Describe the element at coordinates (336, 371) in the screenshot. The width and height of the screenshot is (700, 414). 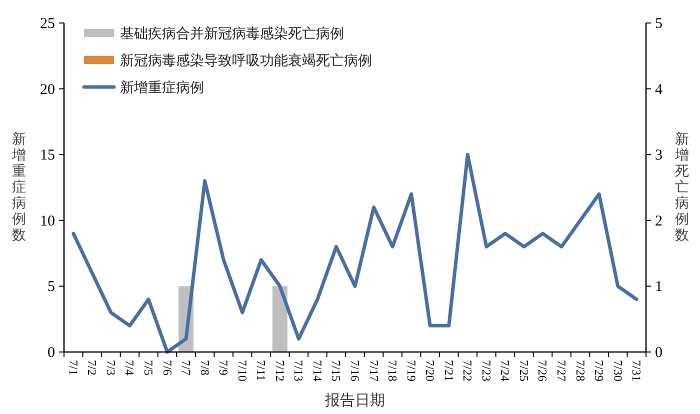
I see `x-tick-label: 7/15` at that location.